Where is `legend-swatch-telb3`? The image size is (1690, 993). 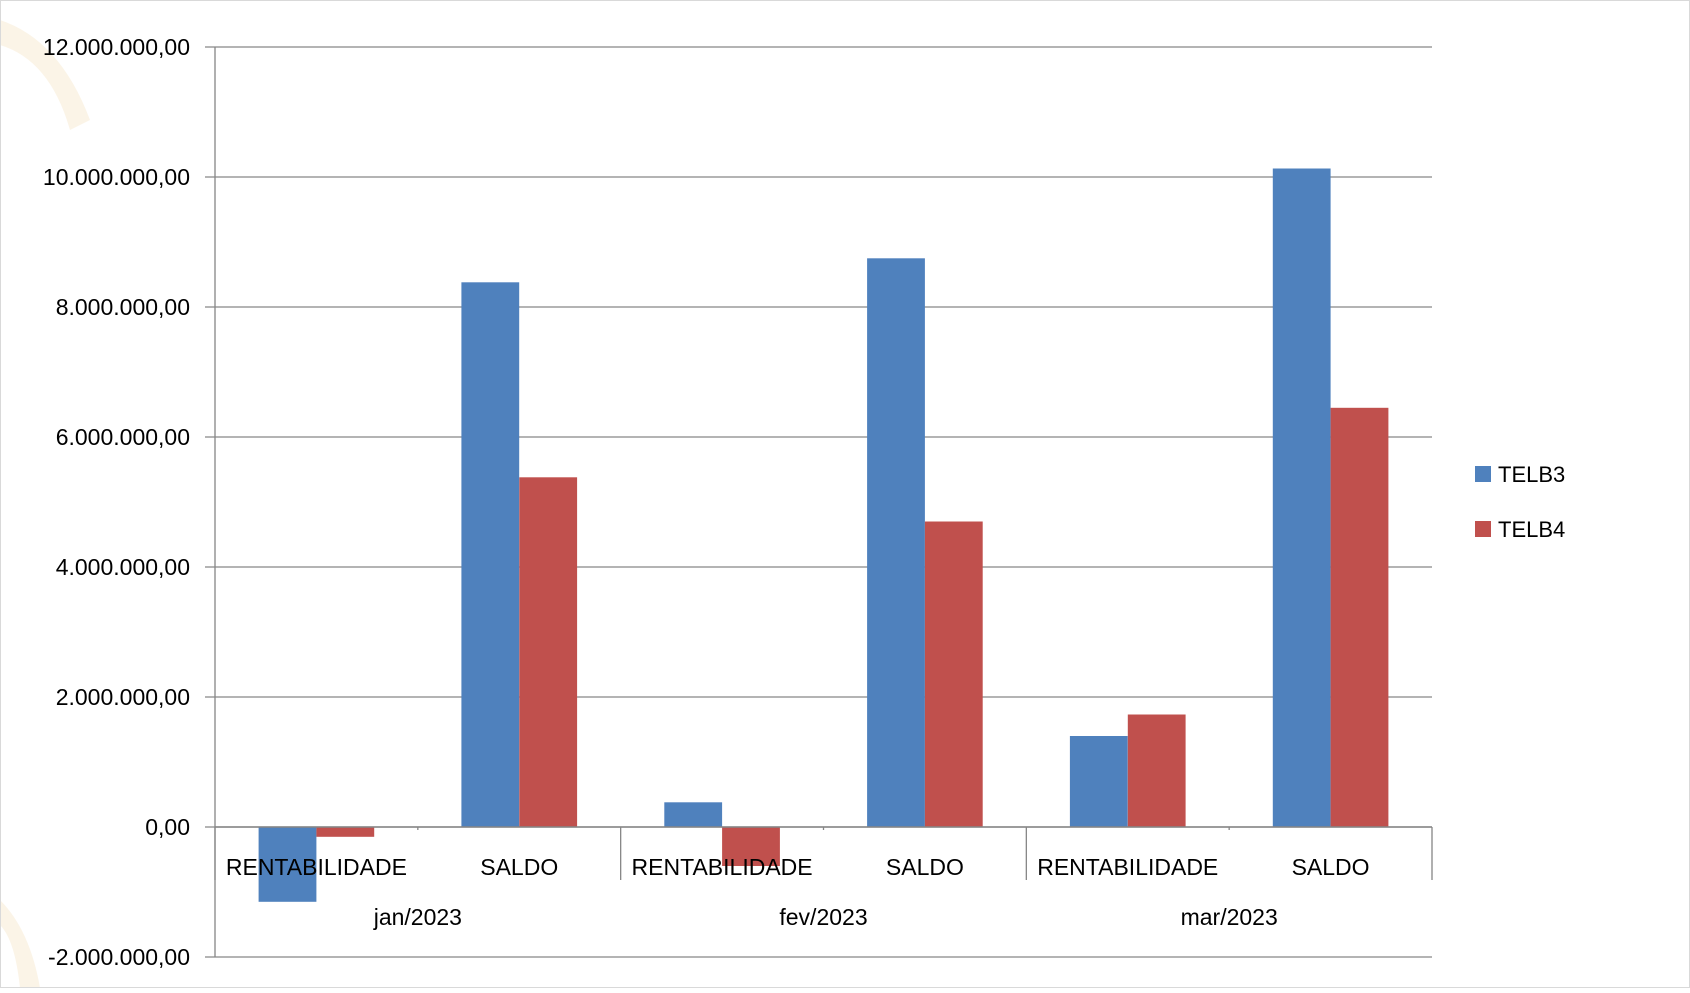
legend-swatch-telb3 is located at coordinates (1483, 474).